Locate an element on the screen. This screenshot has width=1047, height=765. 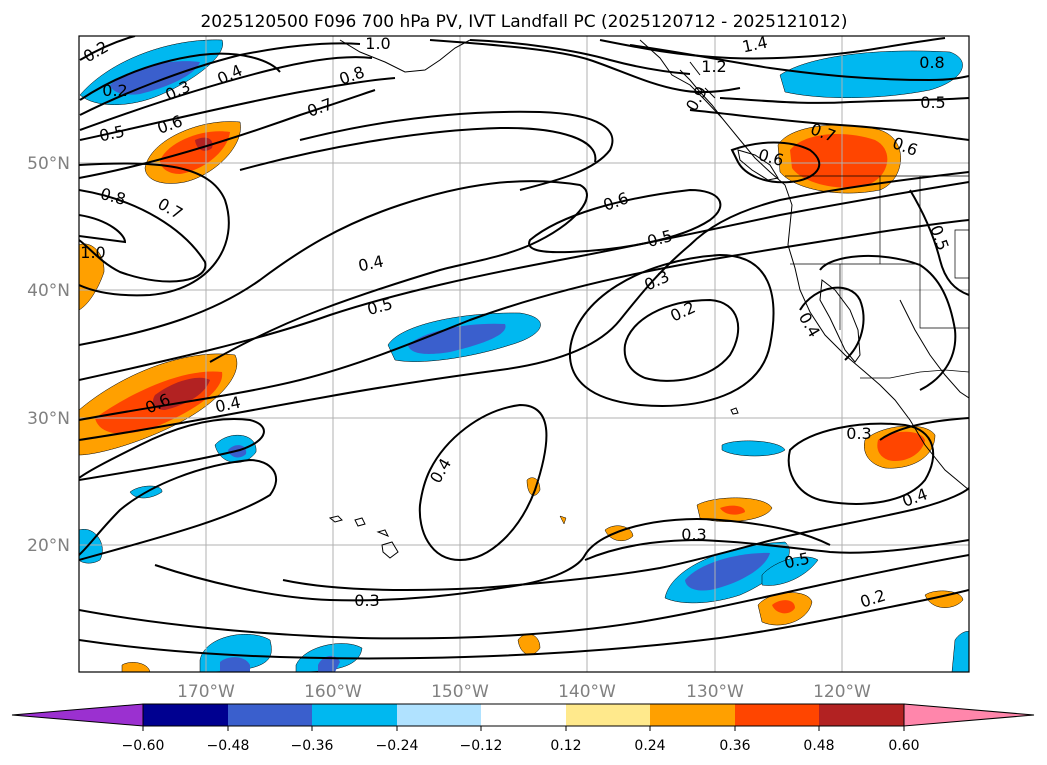
lon-tick-label: 170°W is located at coordinates (206, 692).